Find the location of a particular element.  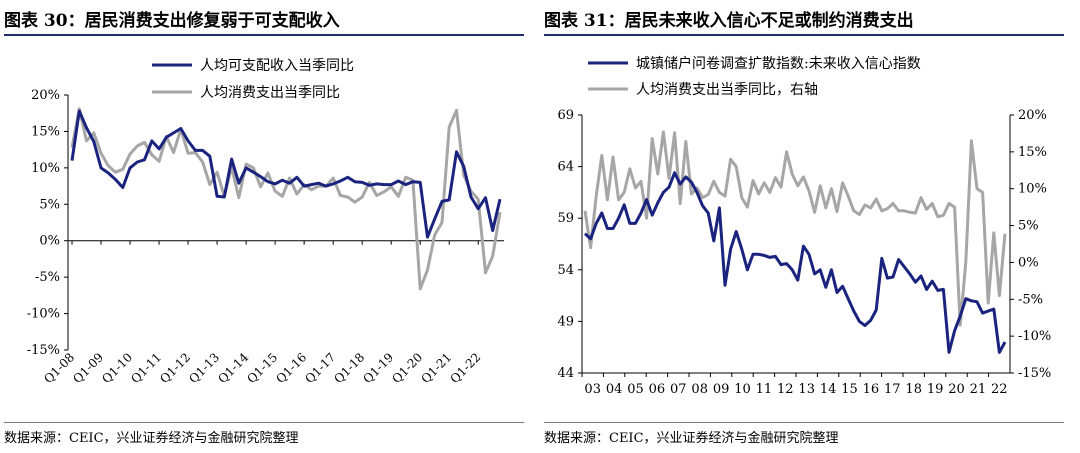

right-y-tick-label: 49 is located at coordinates (565, 321).